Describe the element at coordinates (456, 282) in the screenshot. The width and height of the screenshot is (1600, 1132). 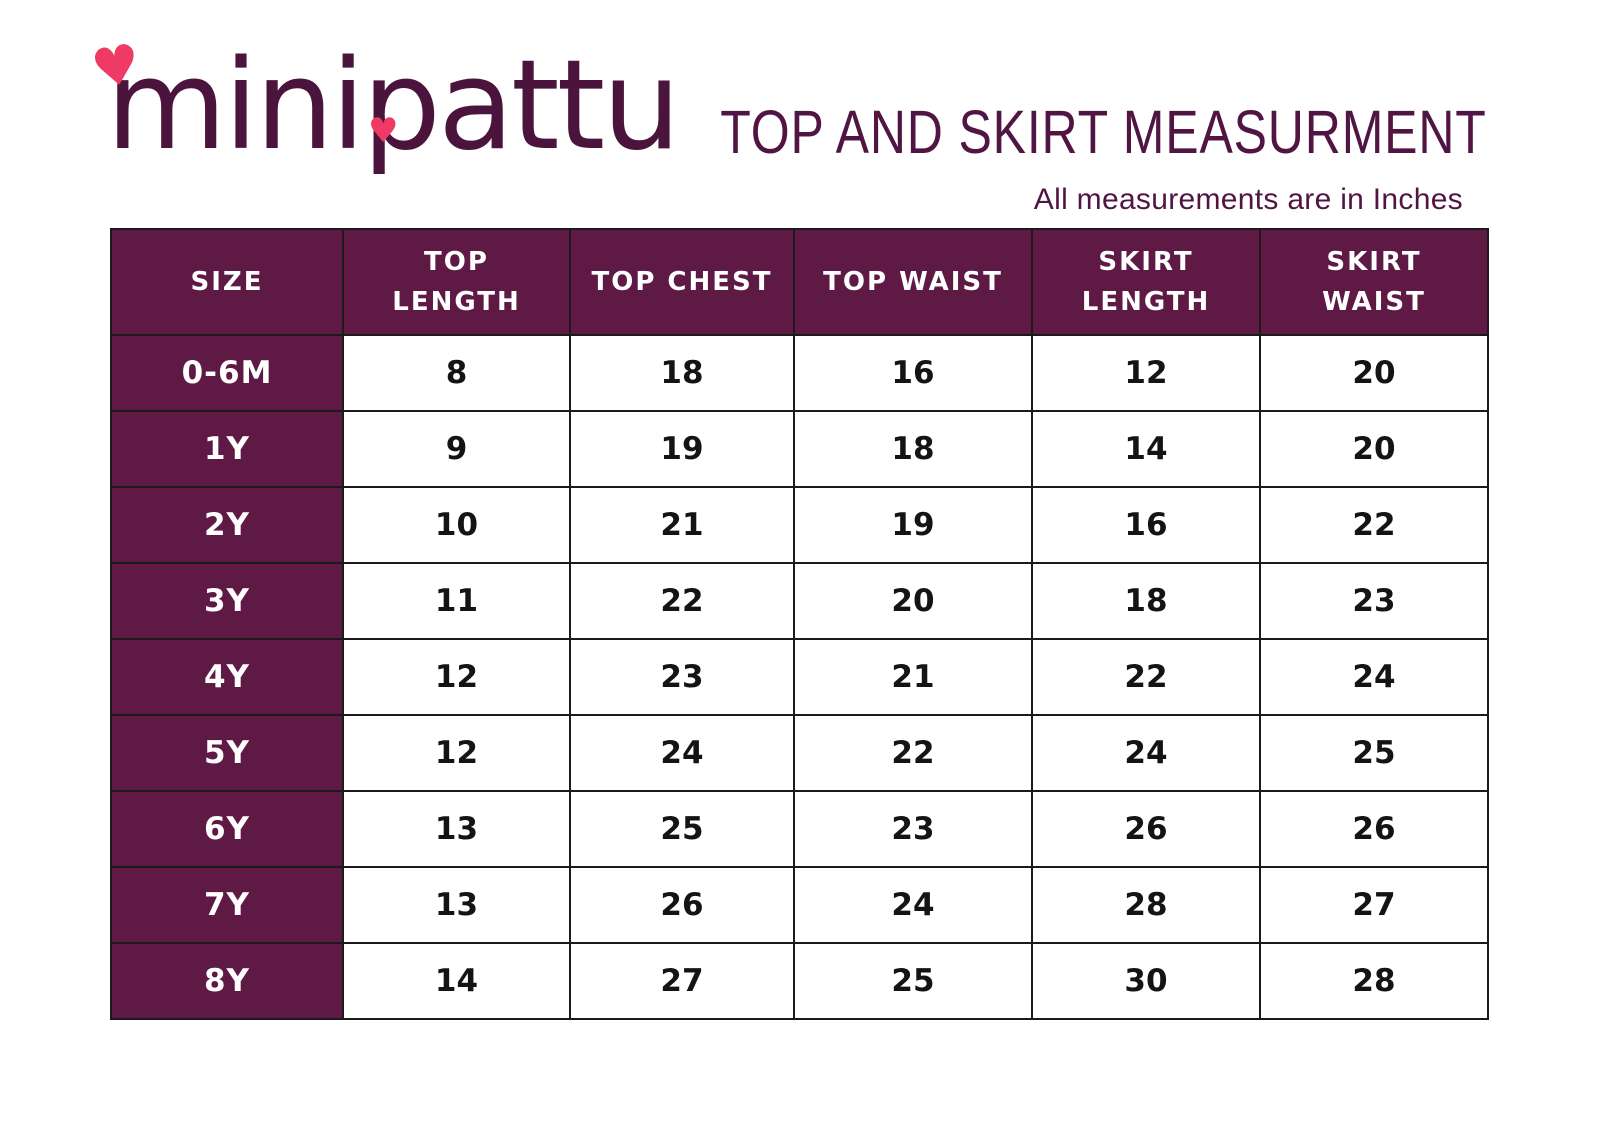
I see `column-header-top-length: TOP LENGTH` at that location.